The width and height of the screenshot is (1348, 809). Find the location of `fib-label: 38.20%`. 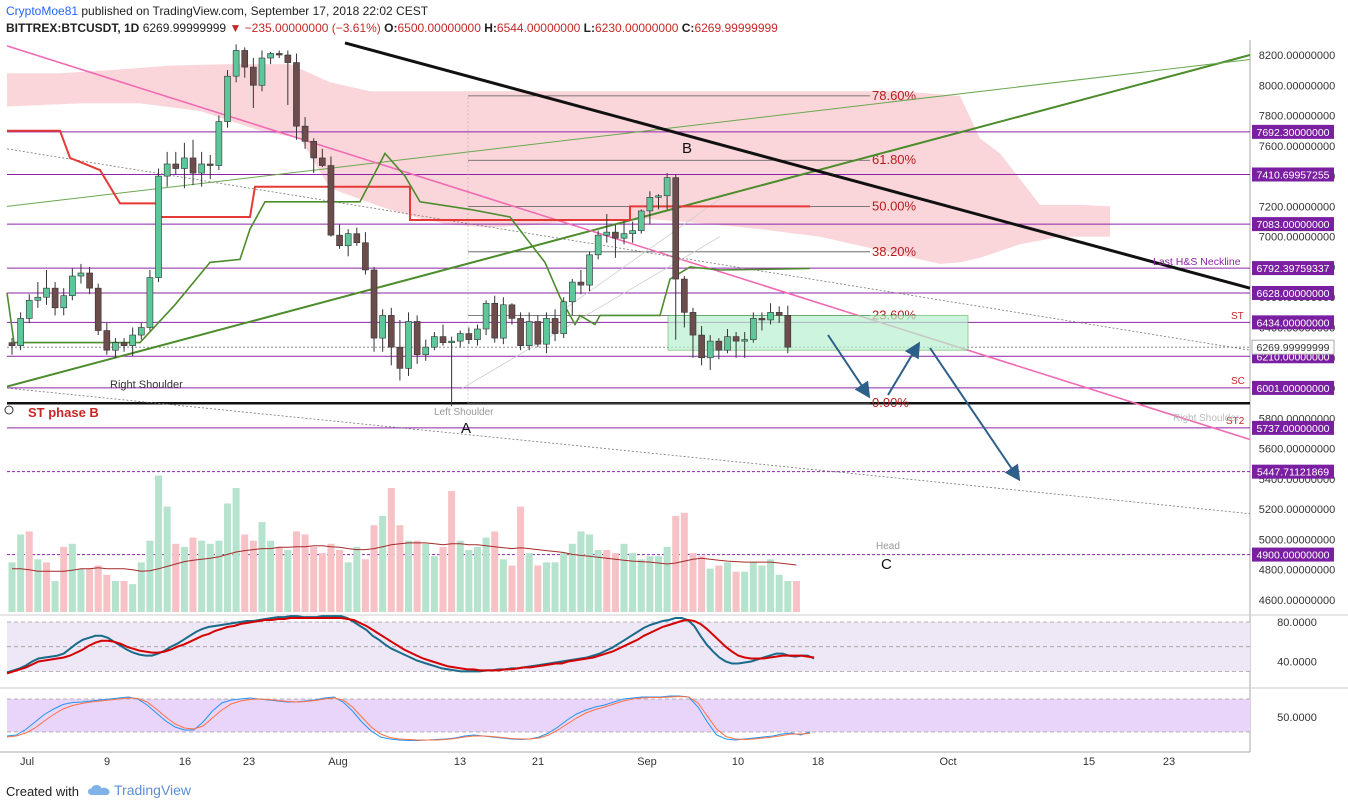

fib-label: 38.20% is located at coordinates (894, 251).